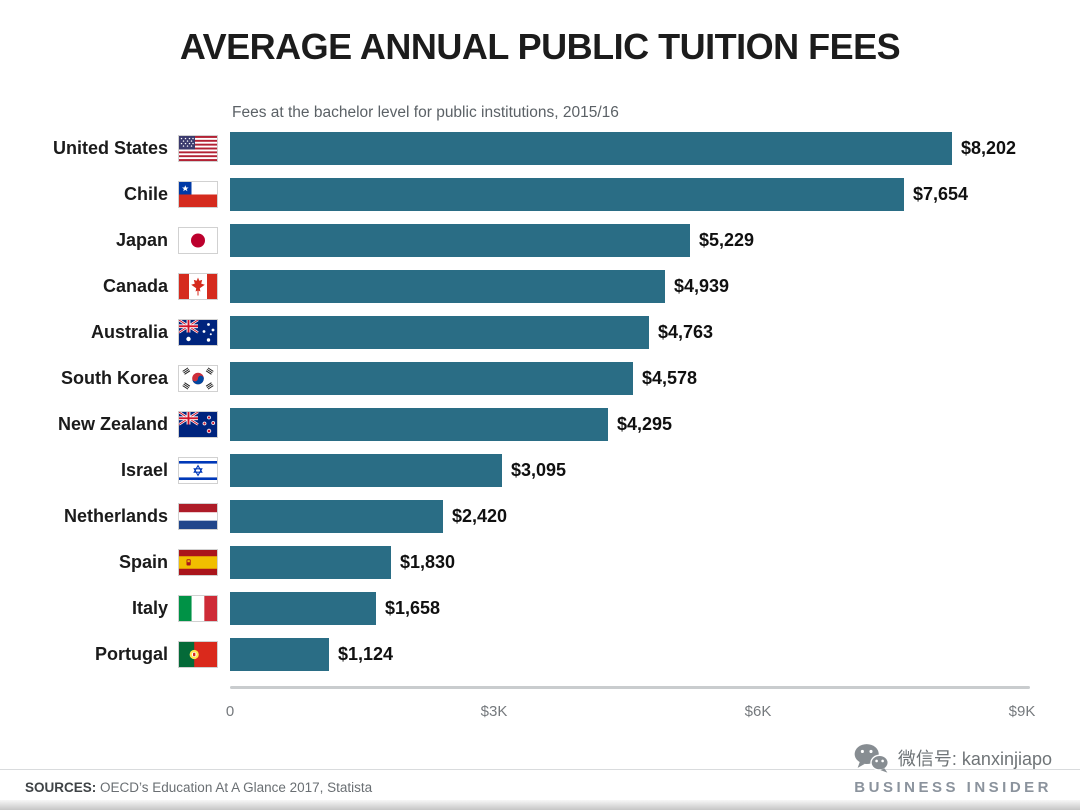 This screenshot has width=1080, height=810. I want to click on jp-flag-icon, so click(198, 240).